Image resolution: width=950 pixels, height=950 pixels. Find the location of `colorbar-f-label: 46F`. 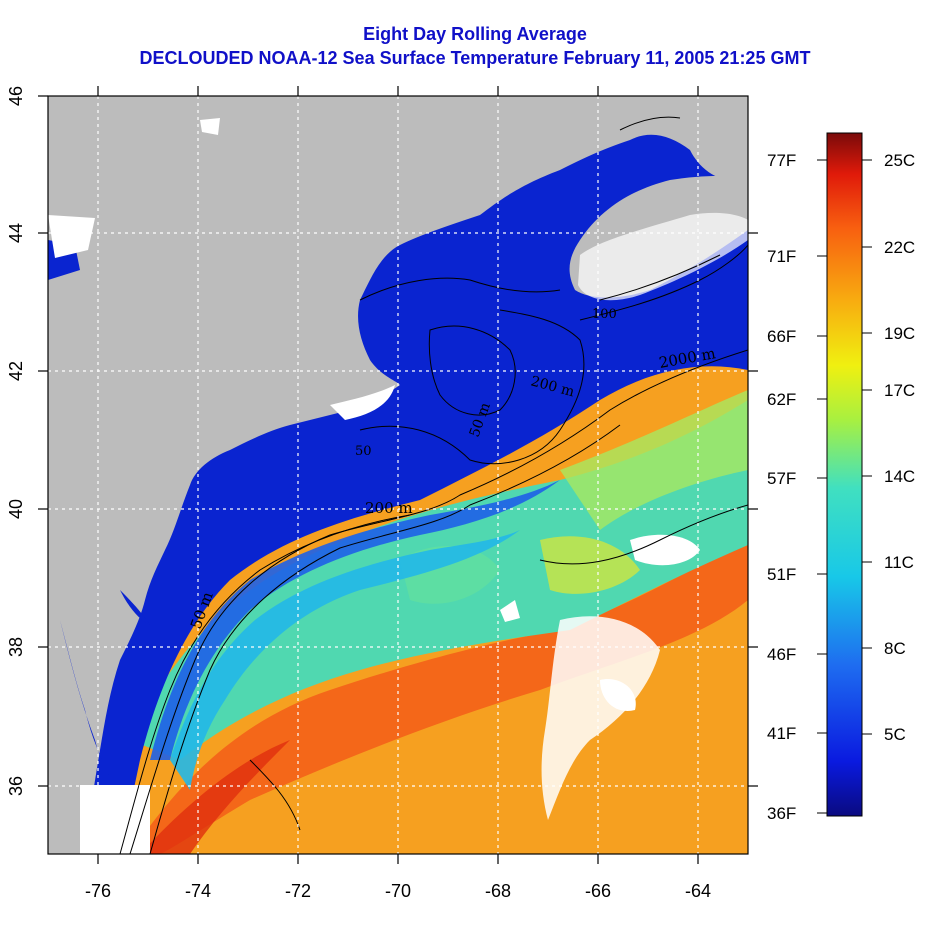

colorbar-f-label: 46F is located at coordinates (781, 654).